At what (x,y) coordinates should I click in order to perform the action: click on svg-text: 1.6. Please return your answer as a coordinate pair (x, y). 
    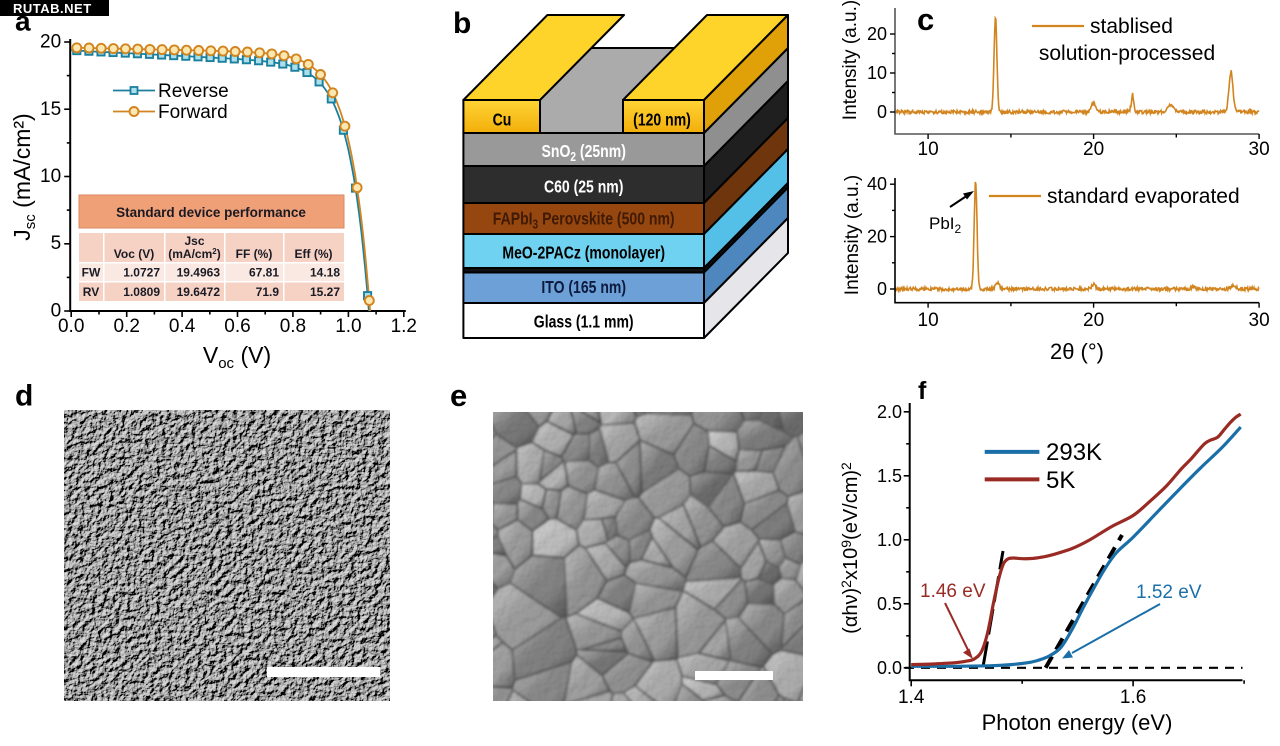
    Looking at the image, I should click on (1133, 697).